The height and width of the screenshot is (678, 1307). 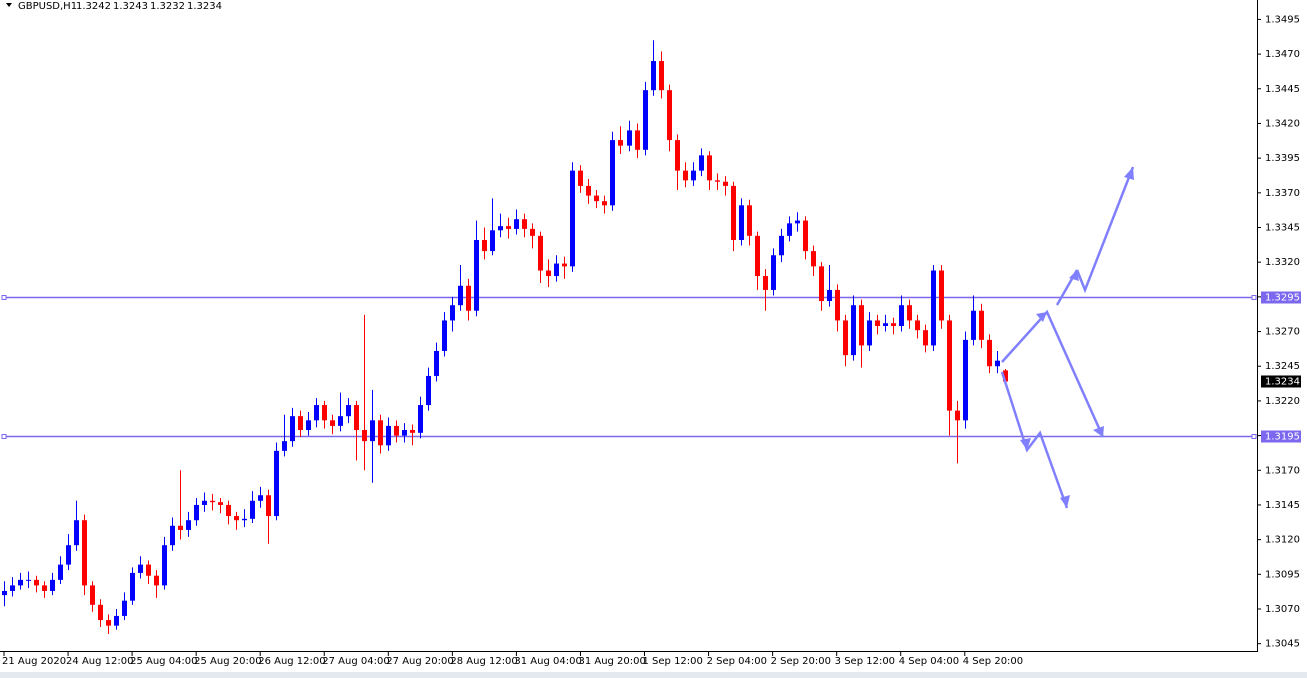 What do you see at coordinates (47, 6) in the screenshot?
I see `symbol-title: GBPUSD,H1` at bounding box center [47, 6].